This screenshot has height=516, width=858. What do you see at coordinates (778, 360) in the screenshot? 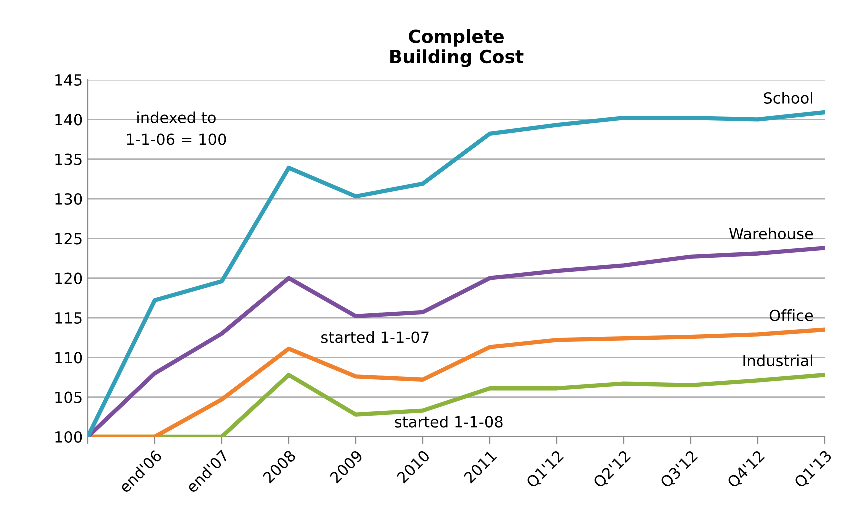
I see `series-label: Industrial` at bounding box center [778, 360].